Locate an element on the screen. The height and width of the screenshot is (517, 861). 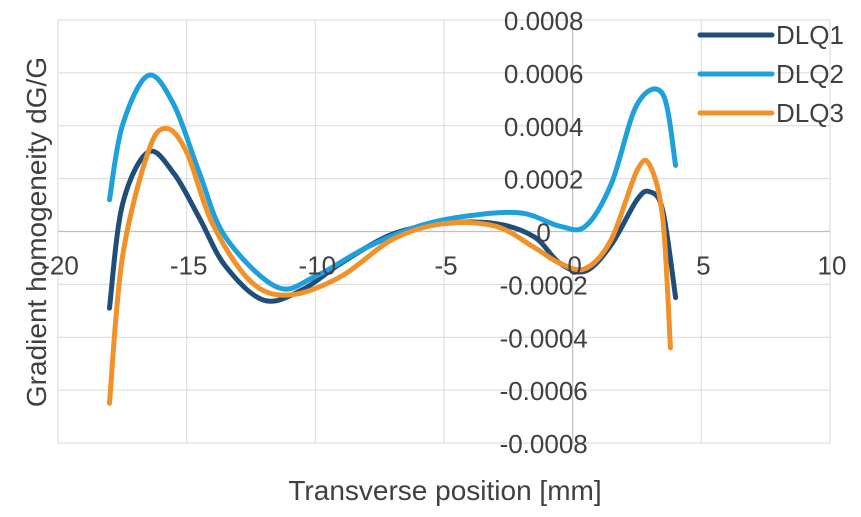
legend-label: DLQ3 is located at coordinates (810, 113).